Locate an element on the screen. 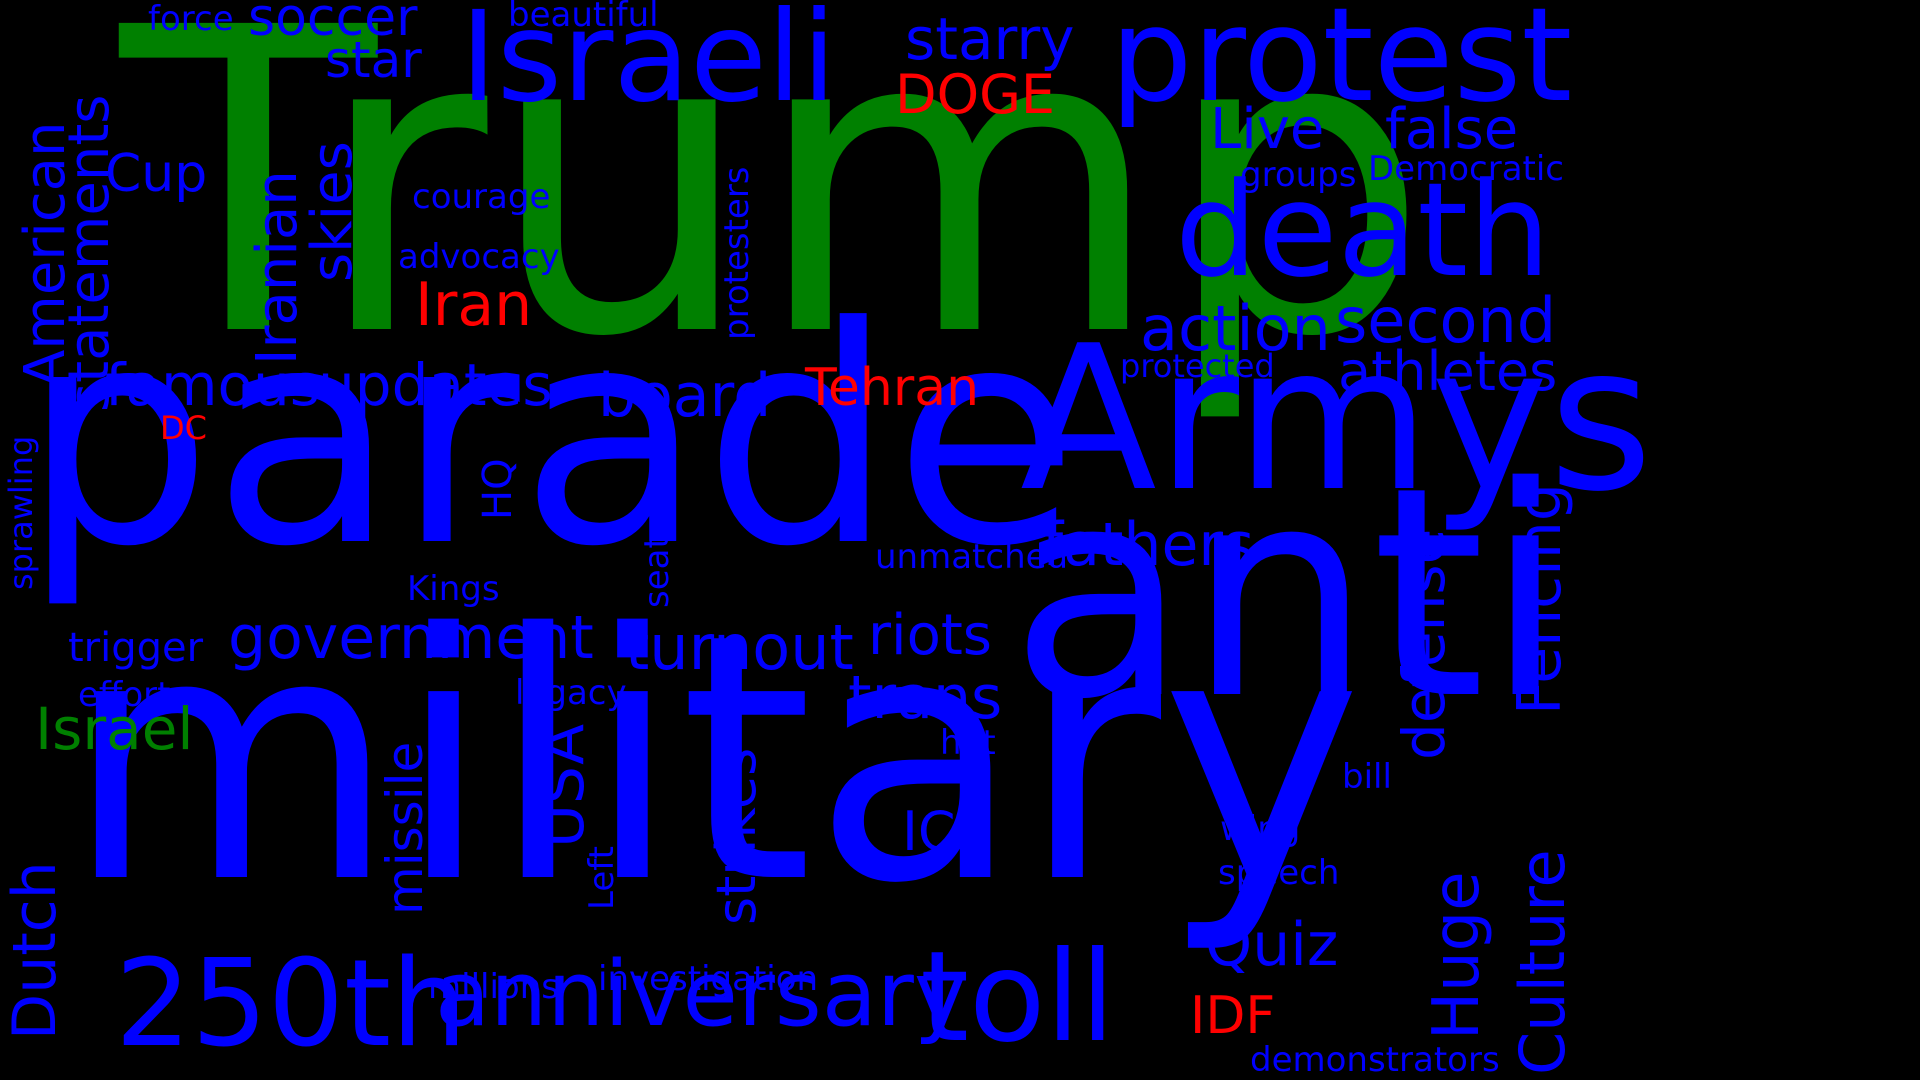 The width and height of the screenshot is (1920, 1080). word-cup: Cup is located at coordinates (156, 174).